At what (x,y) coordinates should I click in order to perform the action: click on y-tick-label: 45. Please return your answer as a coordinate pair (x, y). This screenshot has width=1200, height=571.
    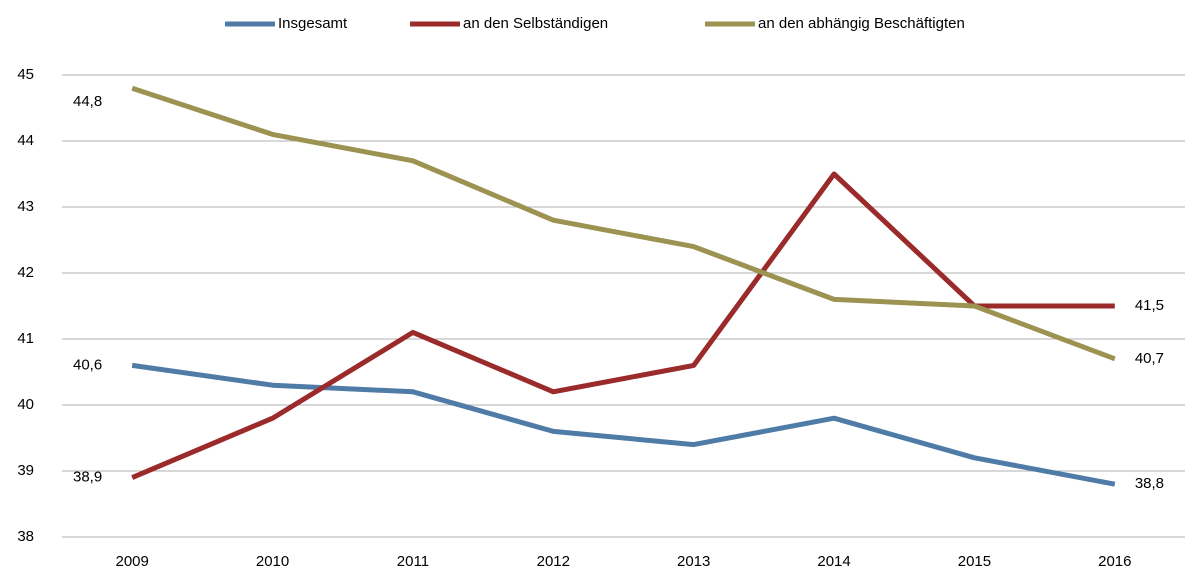
    Looking at the image, I should click on (25, 74).